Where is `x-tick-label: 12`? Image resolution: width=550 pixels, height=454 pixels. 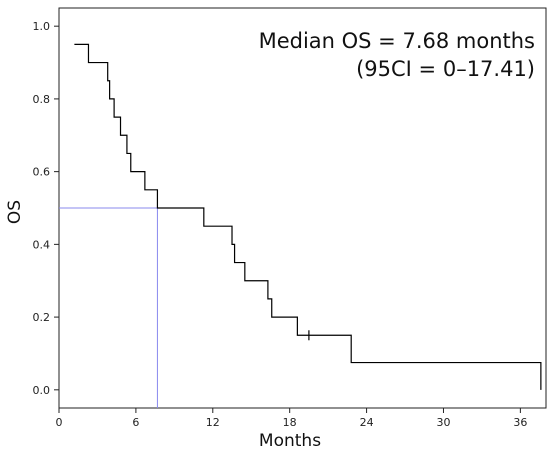 x-tick-label: 12 is located at coordinates (213, 422).